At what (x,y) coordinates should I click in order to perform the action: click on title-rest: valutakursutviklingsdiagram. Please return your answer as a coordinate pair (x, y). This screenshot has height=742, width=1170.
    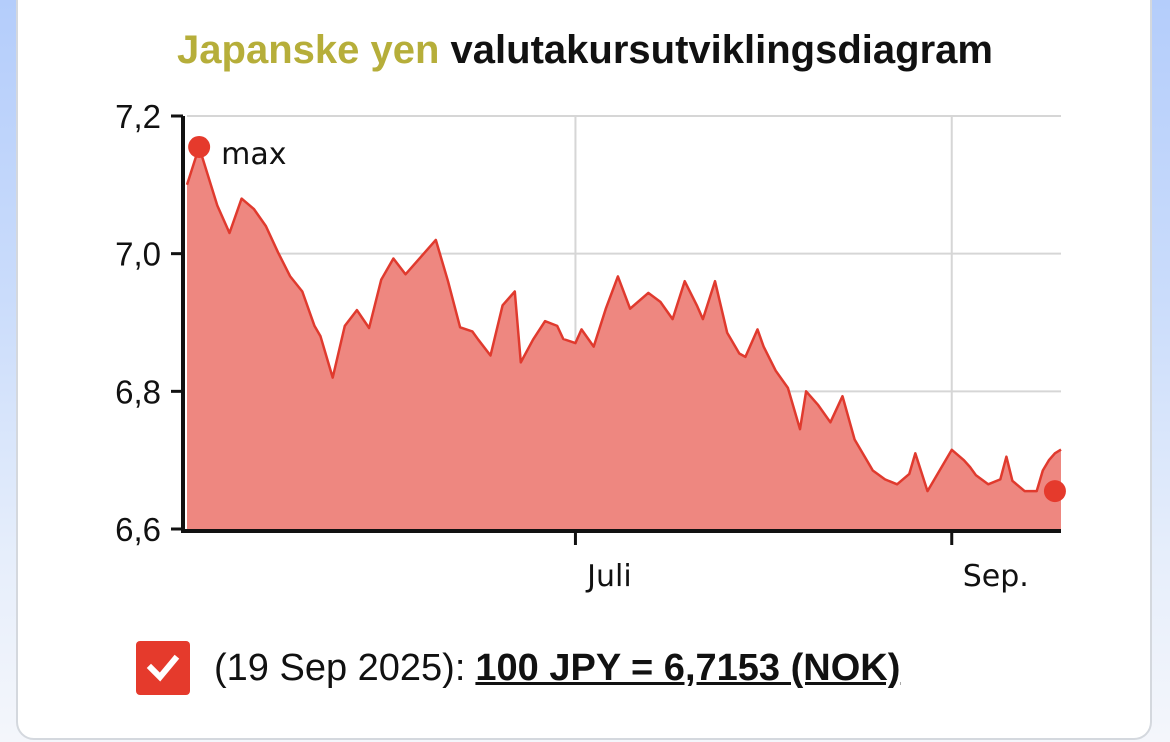
    Looking at the image, I should click on (721, 50).